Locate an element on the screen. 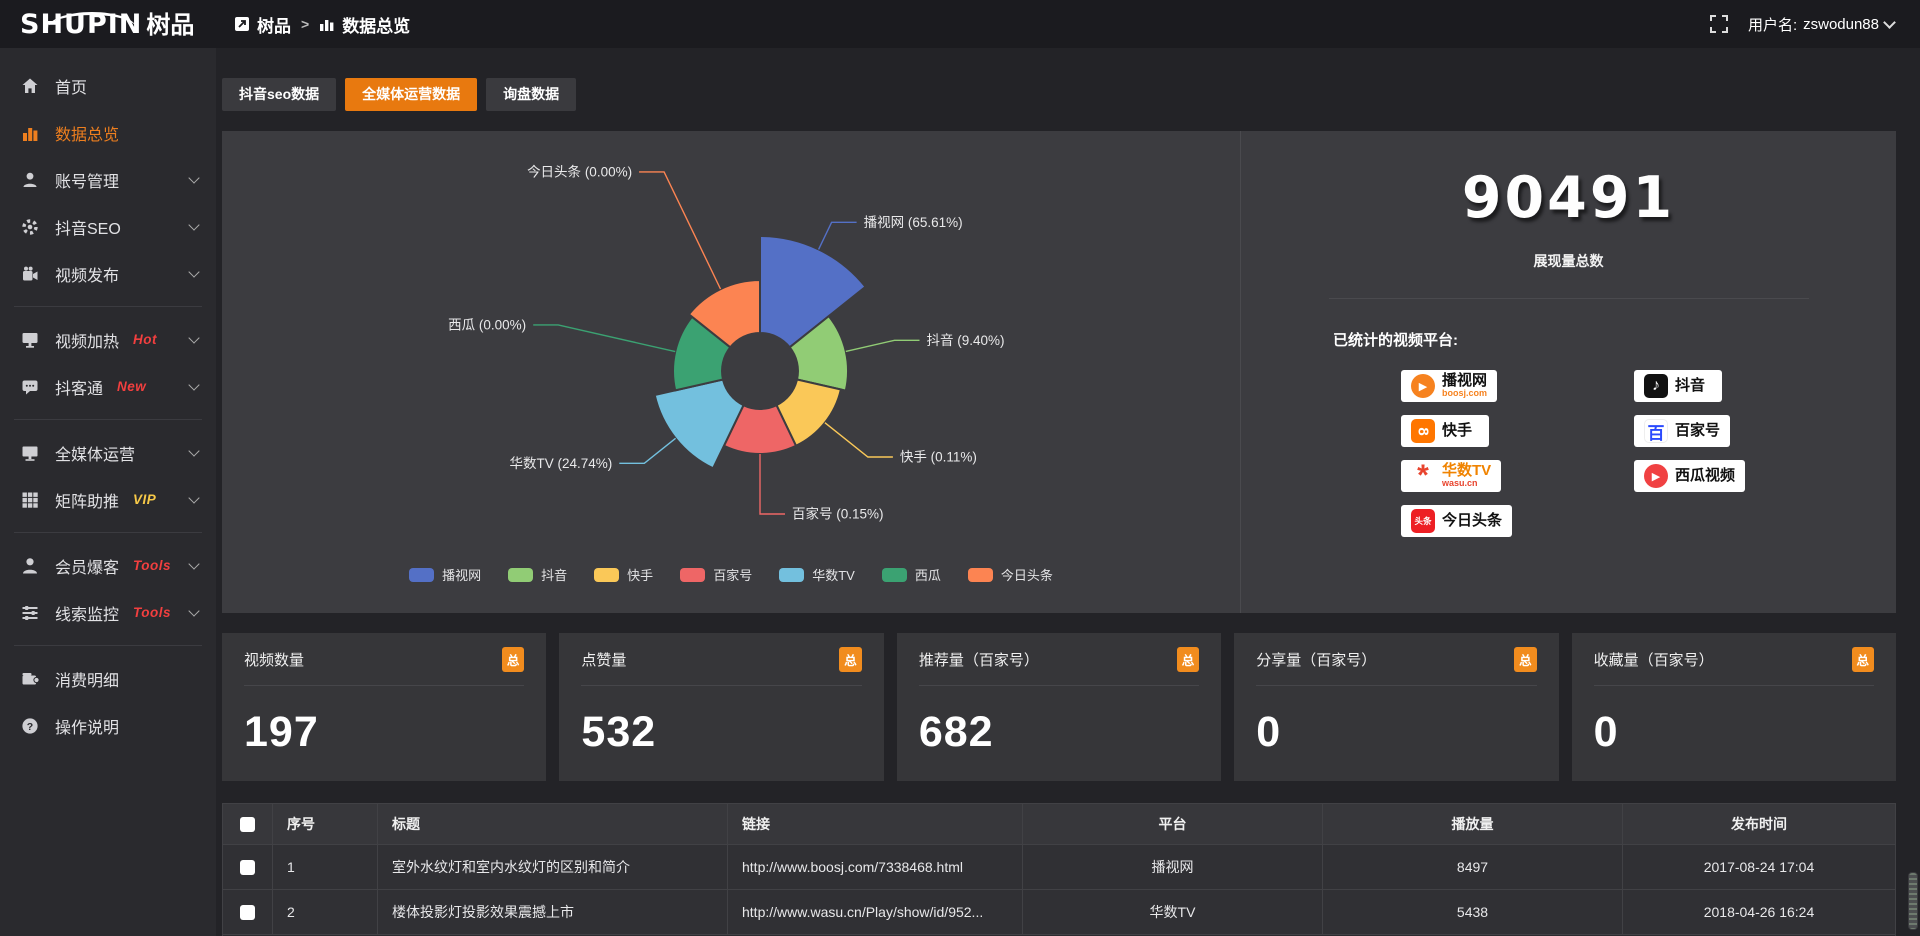  platform-badge-华数TV: * 华数TV wasu.cn is located at coordinates (1451, 476).